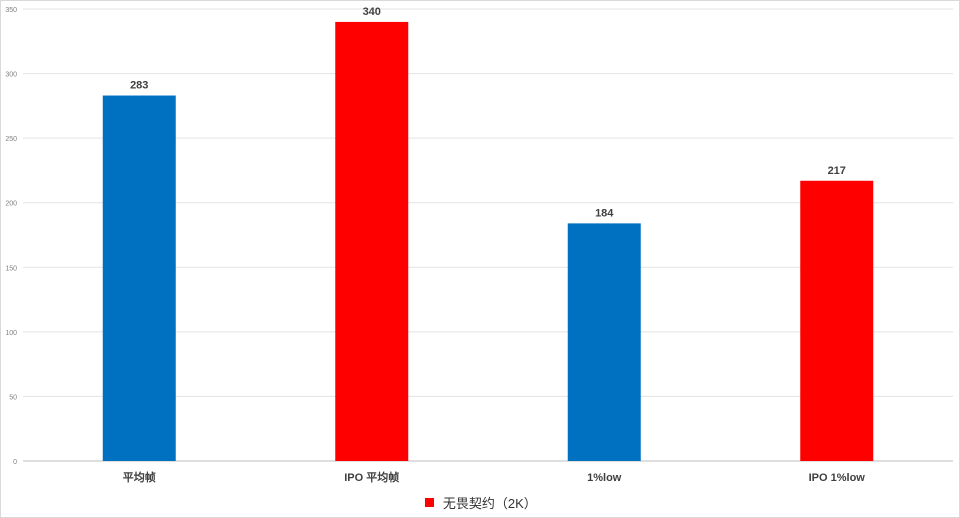 The height and width of the screenshot is (518, 960). Describe the element at coordinates (489, 503) in the screenshot. I see `legend-label: 无畏契约（2K）` at that location.